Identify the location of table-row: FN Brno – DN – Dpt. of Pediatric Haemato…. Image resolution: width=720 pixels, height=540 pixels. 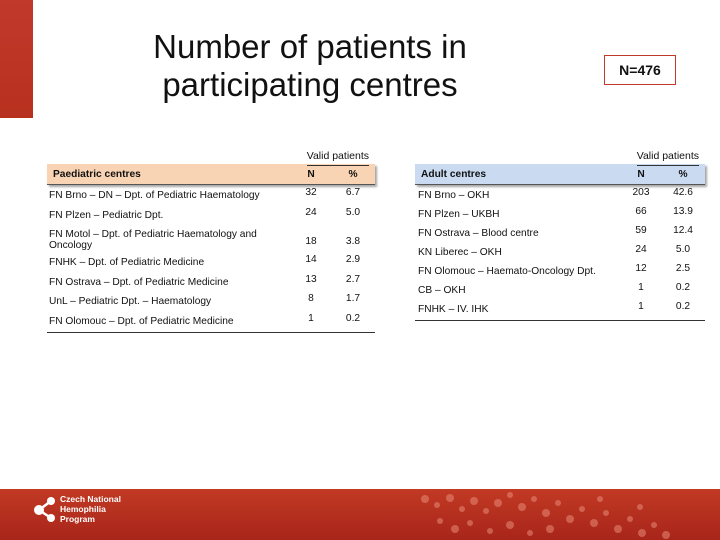
(211, 197).